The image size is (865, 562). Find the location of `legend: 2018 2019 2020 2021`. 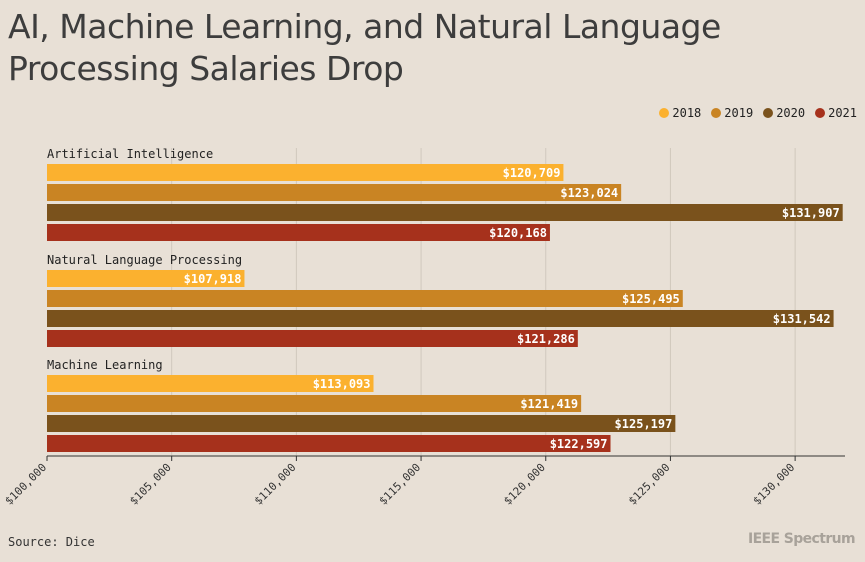

legend: 2018 2019 2020 2021 is located at coordinates (758, 113).